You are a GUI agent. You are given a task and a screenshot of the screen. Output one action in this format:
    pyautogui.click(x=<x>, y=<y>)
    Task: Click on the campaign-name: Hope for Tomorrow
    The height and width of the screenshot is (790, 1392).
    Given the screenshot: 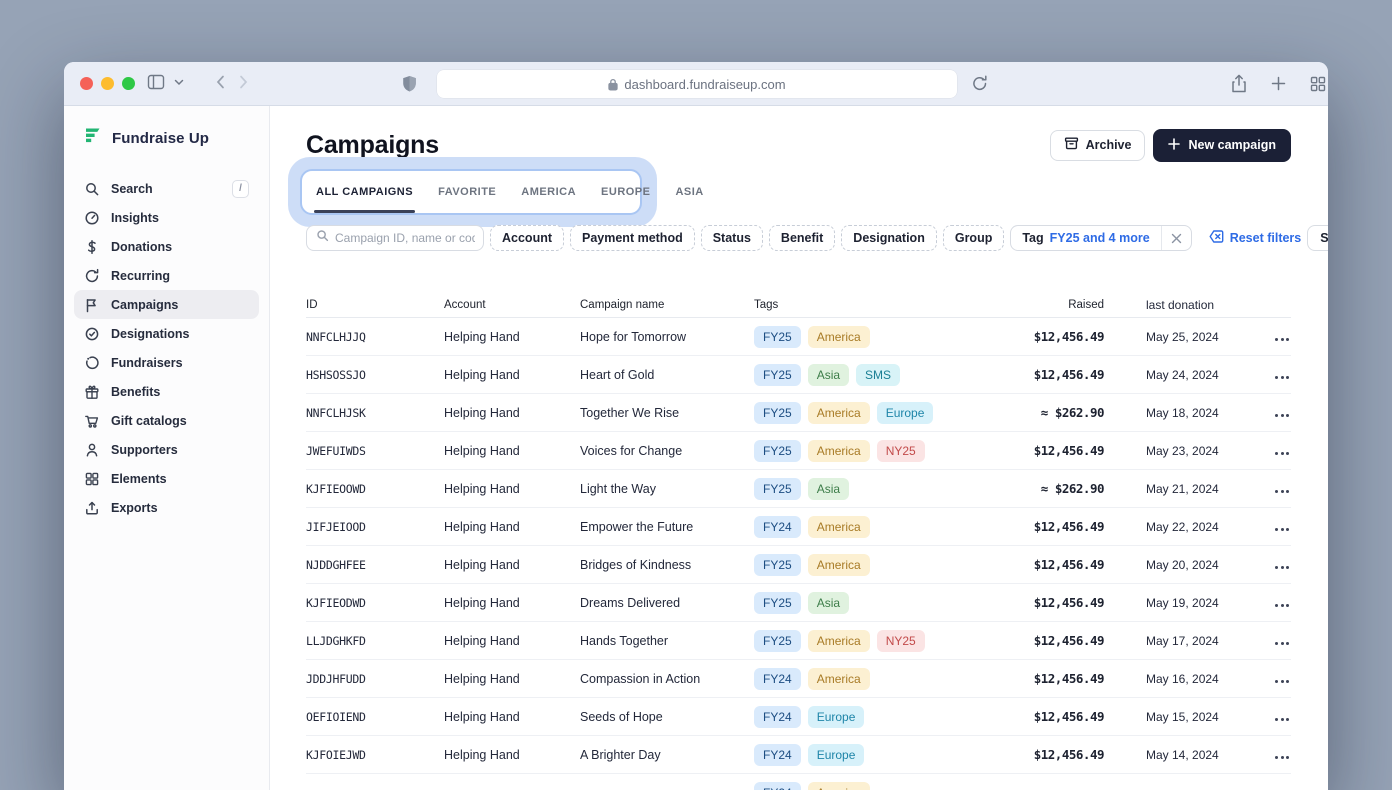 What is the action you would take?
    pyautogui.click(x=633, y=336)
    